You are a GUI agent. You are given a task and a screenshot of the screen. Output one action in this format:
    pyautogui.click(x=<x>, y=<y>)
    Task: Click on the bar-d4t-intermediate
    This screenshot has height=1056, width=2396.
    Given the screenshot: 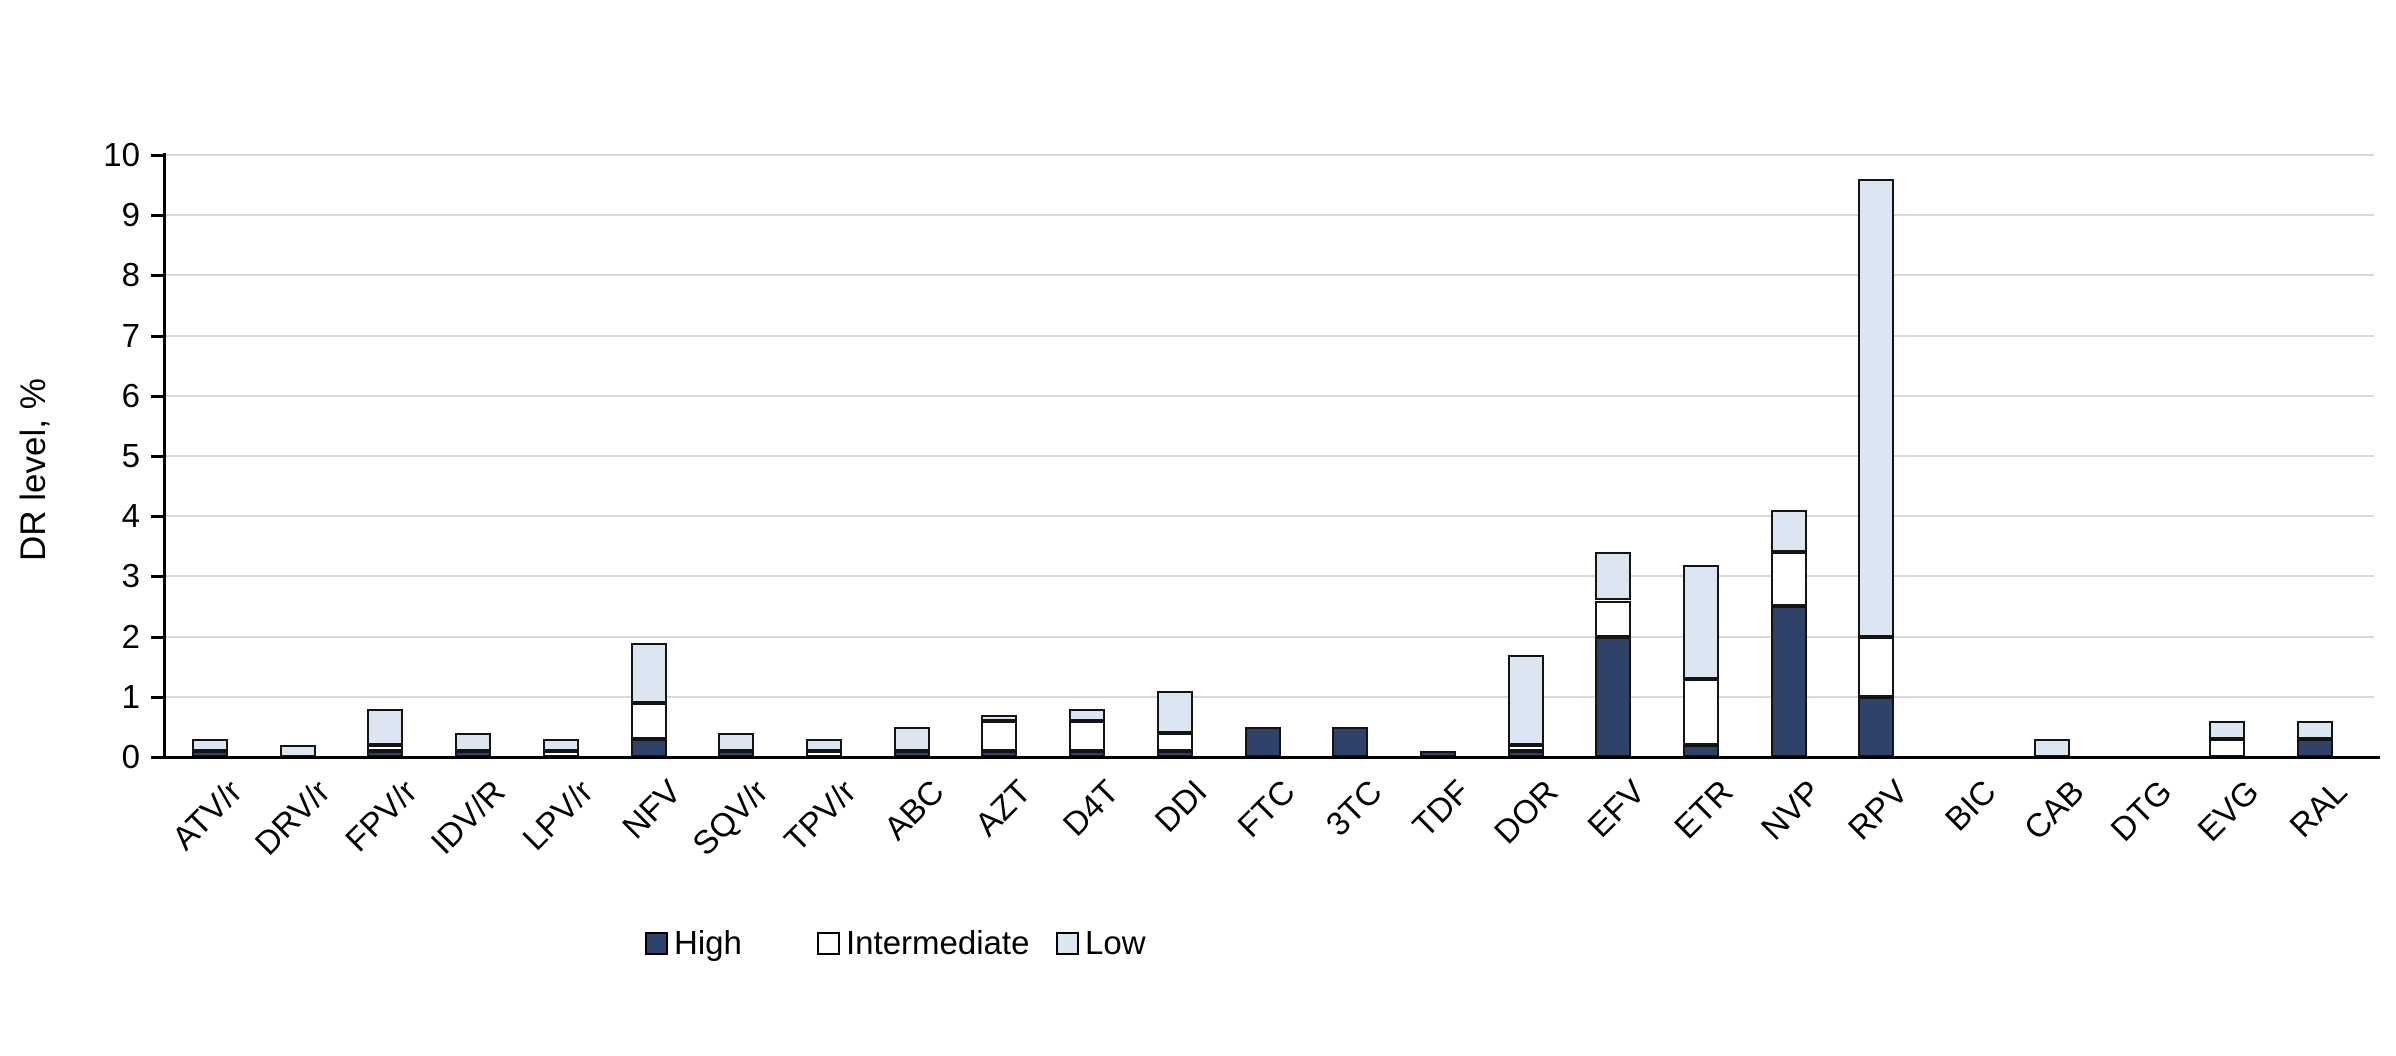 What is the action you would take?
    pyautogui.click(x=1087, y=736)
    